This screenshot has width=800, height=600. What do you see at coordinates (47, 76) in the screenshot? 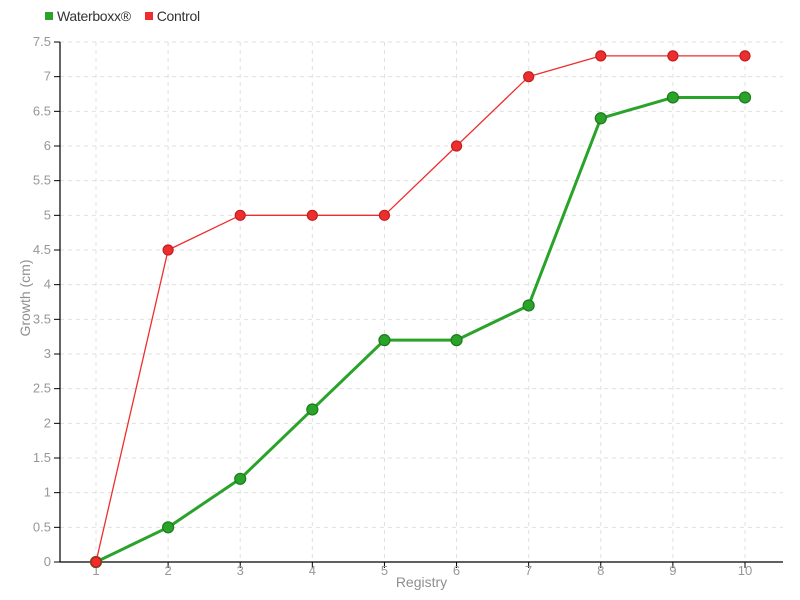
I see `y-tick-label-7: 7` at bounding box center [47, 76].